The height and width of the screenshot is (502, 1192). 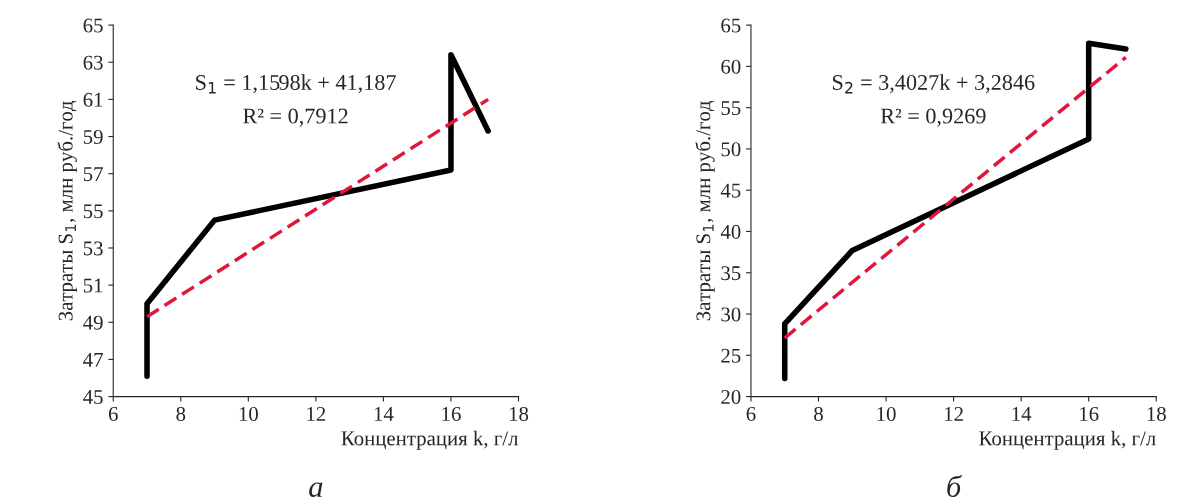 I want to click on y-tick-label: 60, so click(x=731, y=66).